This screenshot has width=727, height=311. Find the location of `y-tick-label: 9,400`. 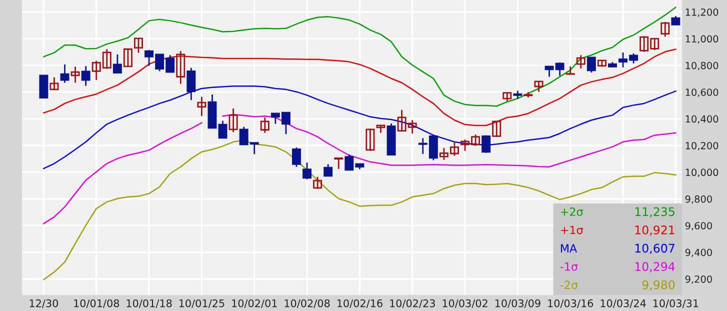

y-tick-label: 9,400 is located at coordinates (698, 253).